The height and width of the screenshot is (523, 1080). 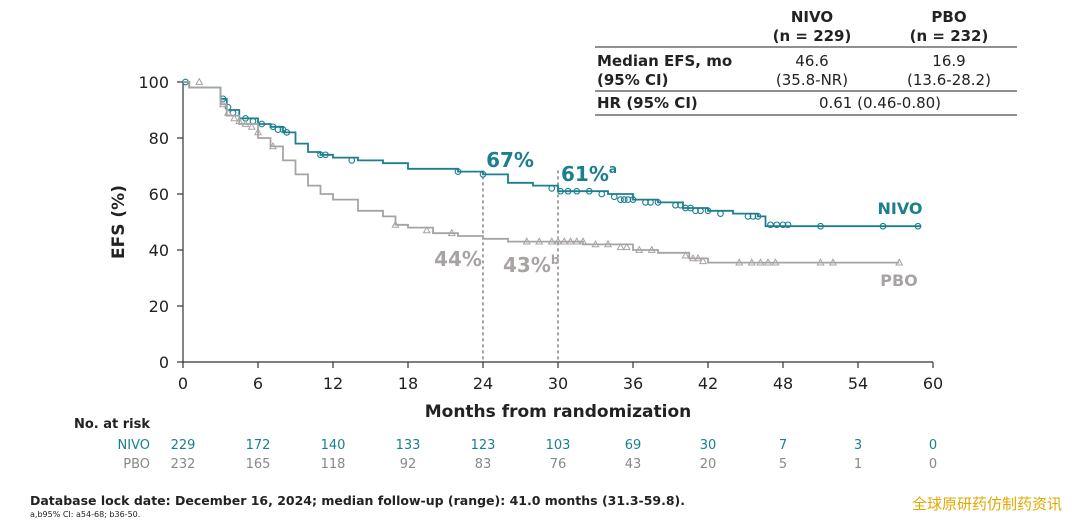 I want to click on nivo-series-label: NIVO, so click(x=899, y=208).